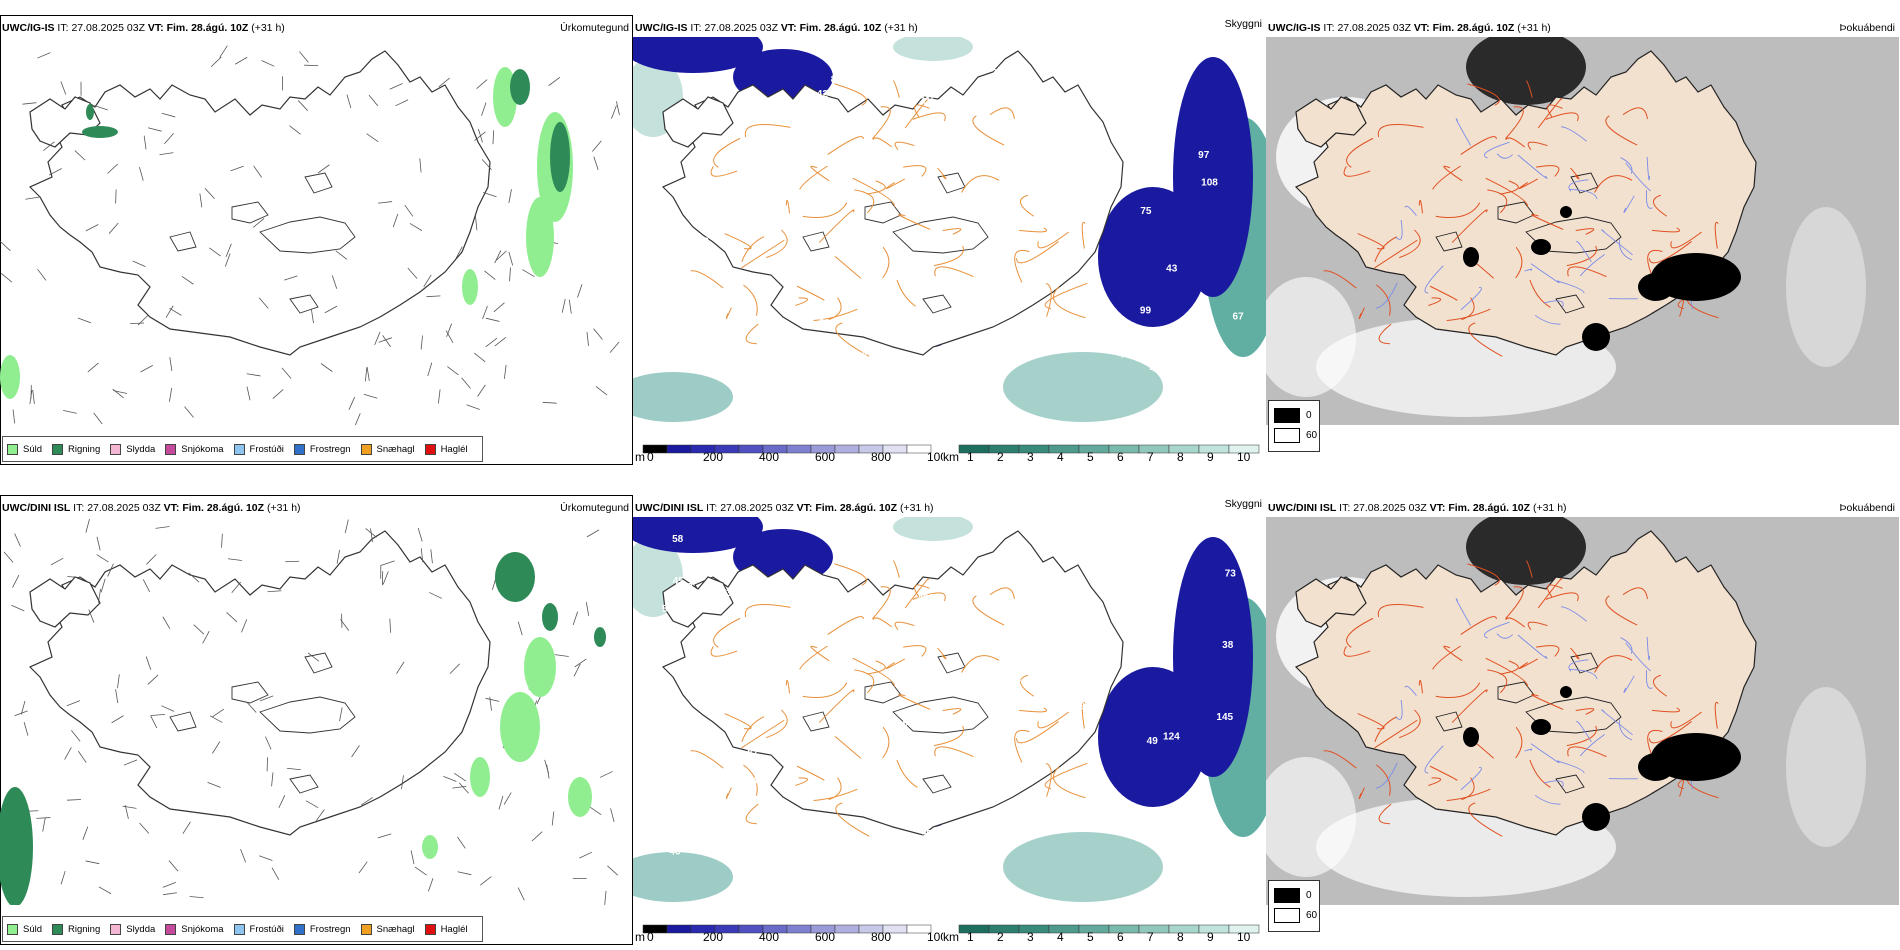 The width and height of the screenshot is (1900, 950). Describe the element at coordinates (1124, 354) in the screenshot. I see `cloud-base-label: 44` at that location.